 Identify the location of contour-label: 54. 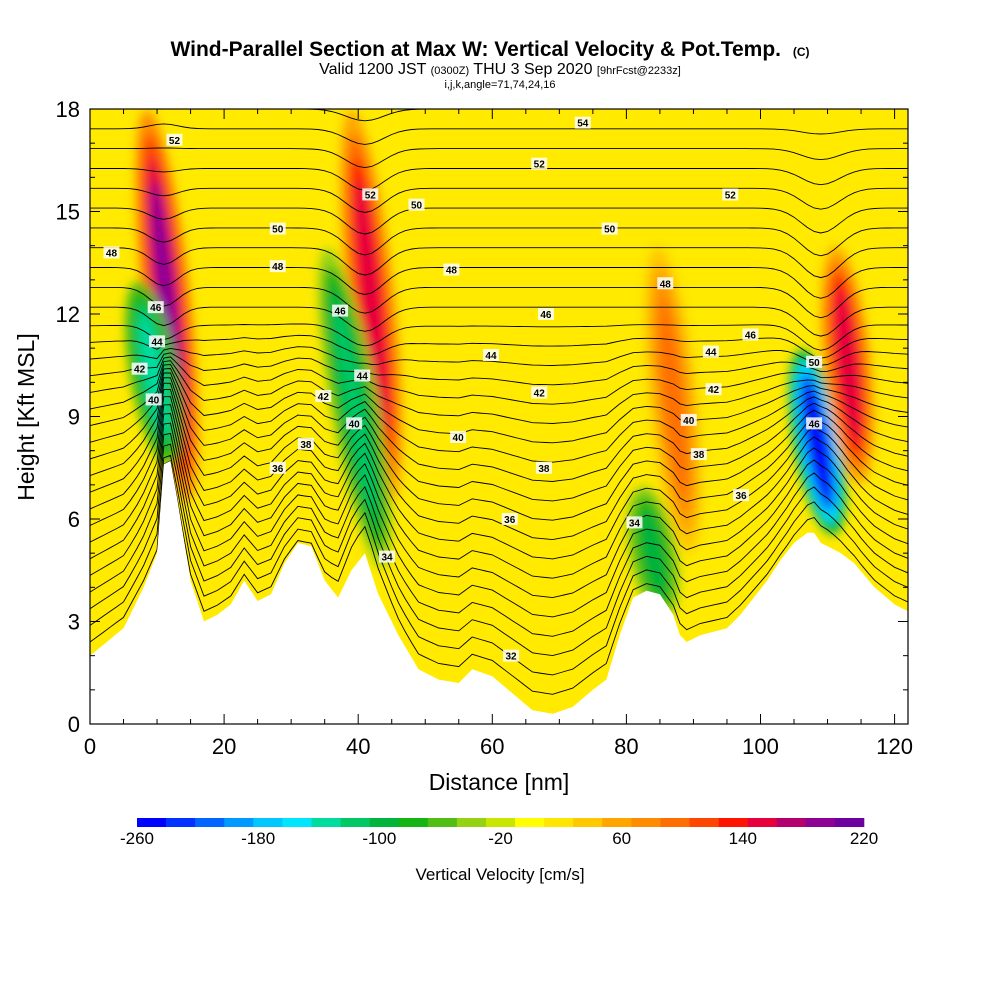
(582, 123).